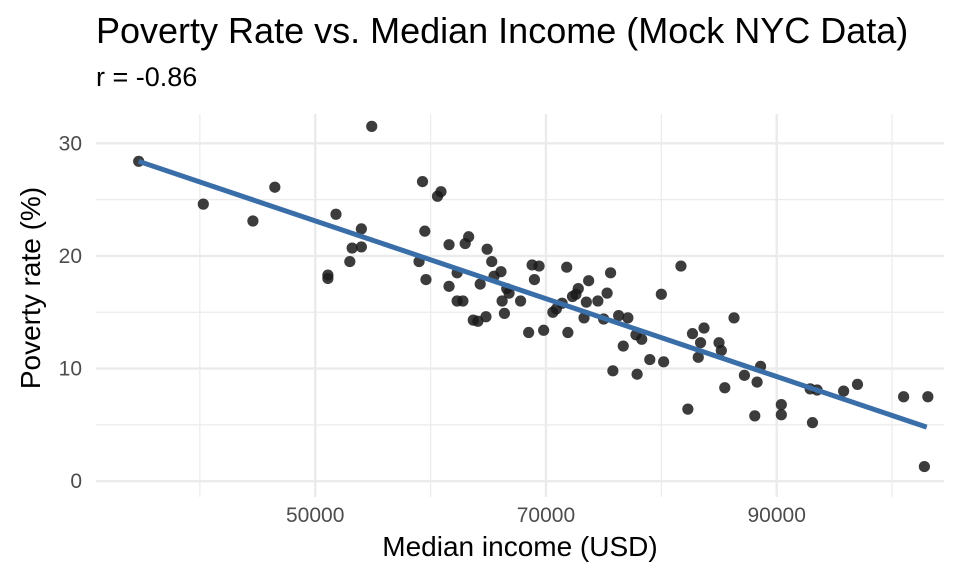 Image resolution: width=960 pixels, height=576 pixels. What do you see at coordinates (76, 481) in the screenshot?
I see `y-tick-label: 0` at bounding box center [76, 481].